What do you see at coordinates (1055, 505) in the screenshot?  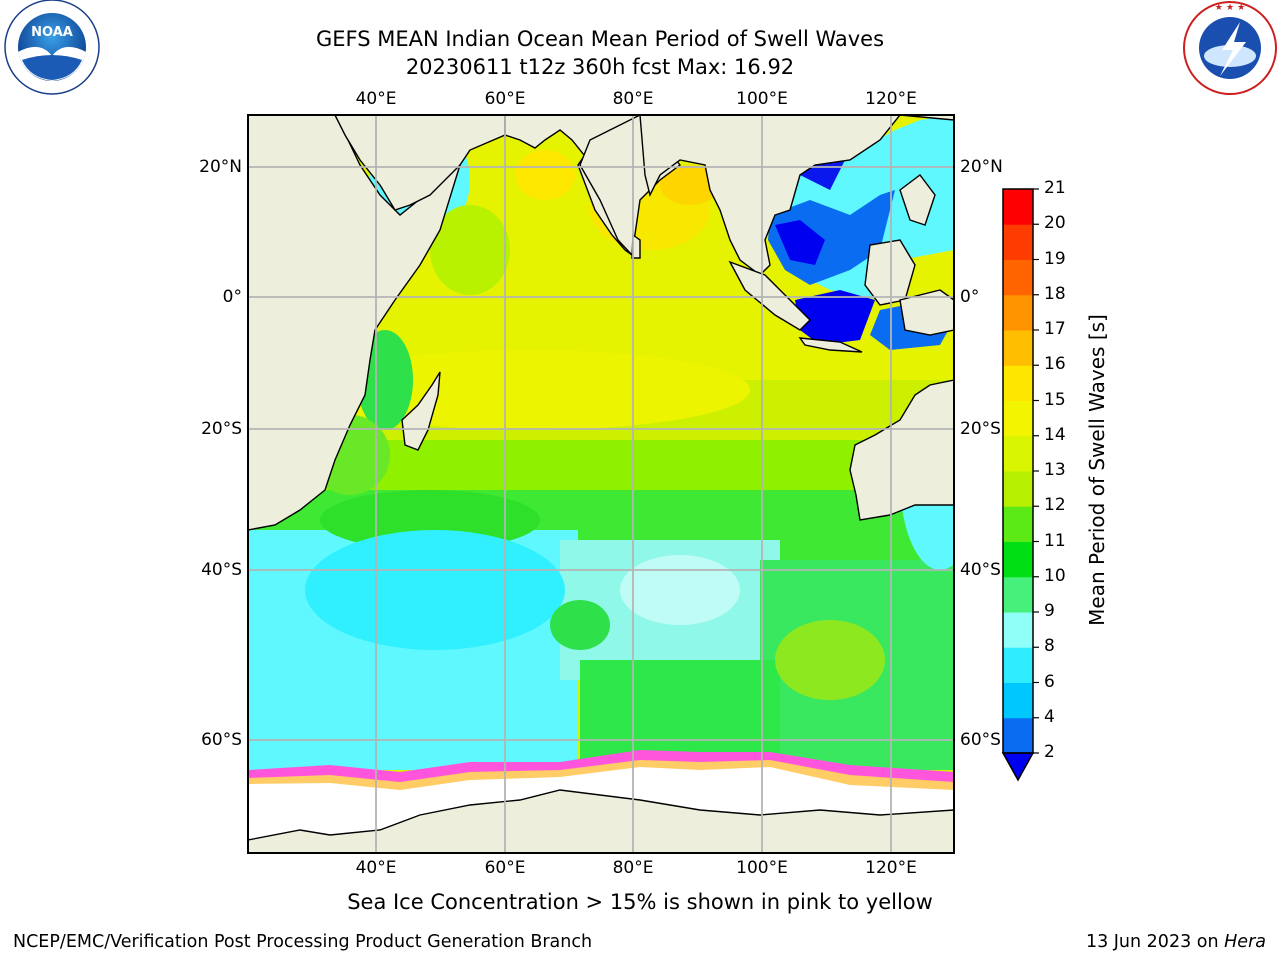 I see `colorbar-tick-label: 12` at bounding box center [1055, 505].